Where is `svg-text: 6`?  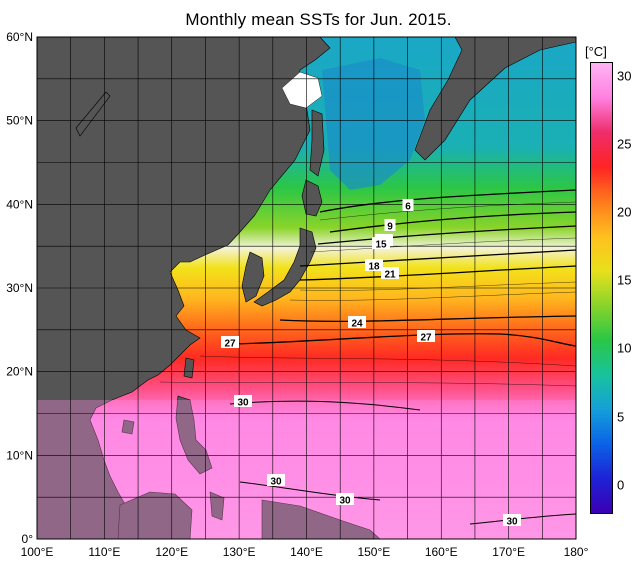 svg-text: 6 is located at coordinates (408, 207).